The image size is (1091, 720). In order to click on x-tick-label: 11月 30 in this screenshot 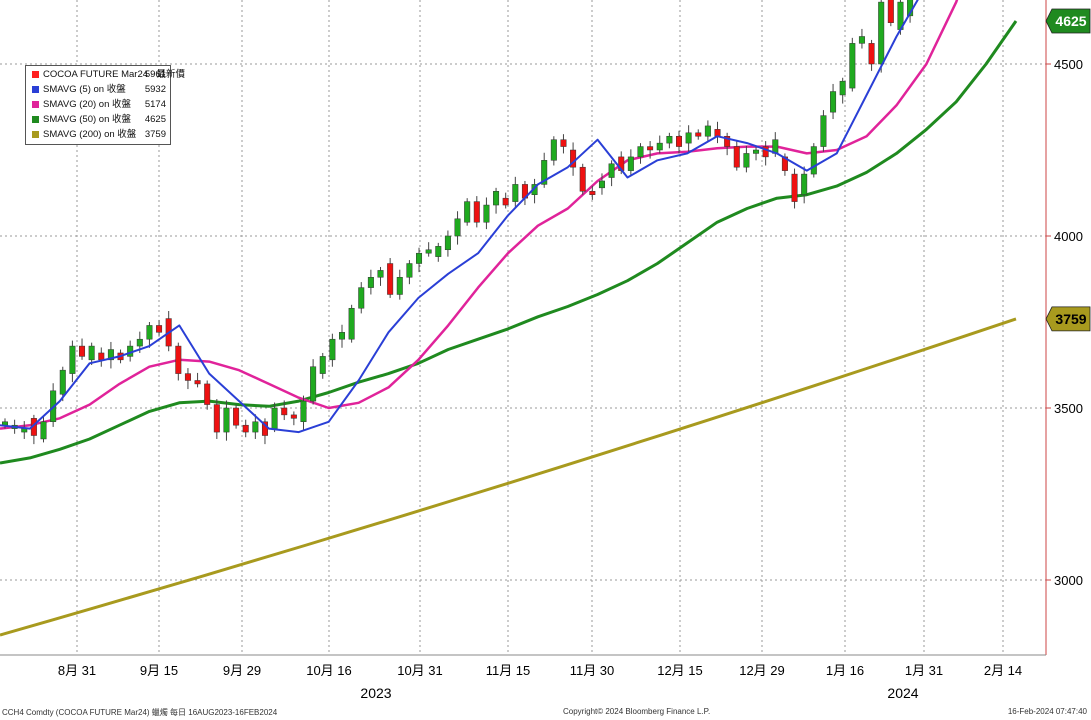, I will do `click(592, 670)`.